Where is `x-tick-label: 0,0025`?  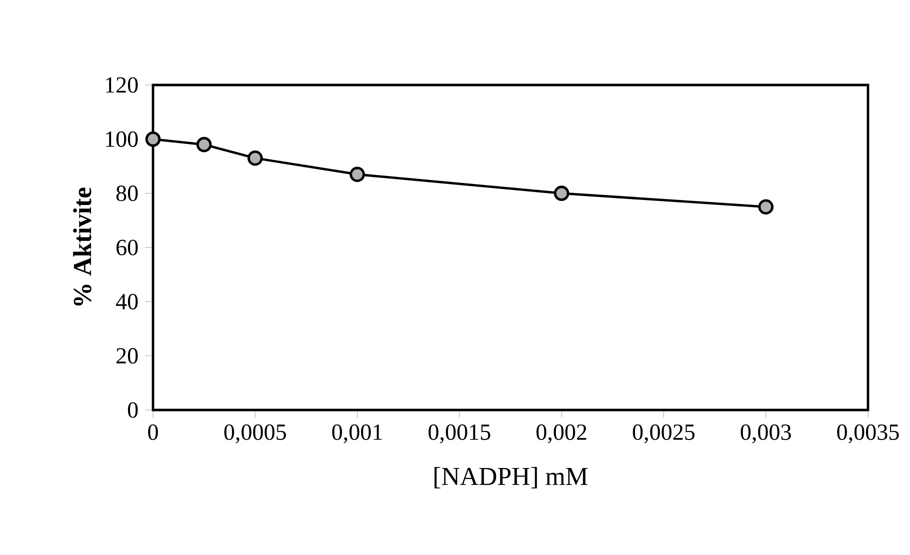 x-tick-label: 0,0025 is located at coordinates (663, 434).